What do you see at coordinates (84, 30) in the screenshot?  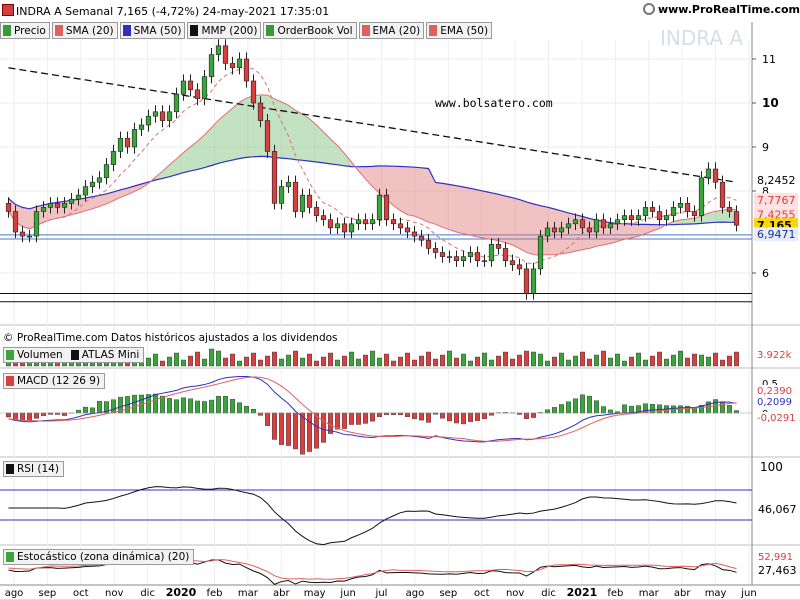 I see `legend-item: SMA (20)` at bounding box center [84, 30].